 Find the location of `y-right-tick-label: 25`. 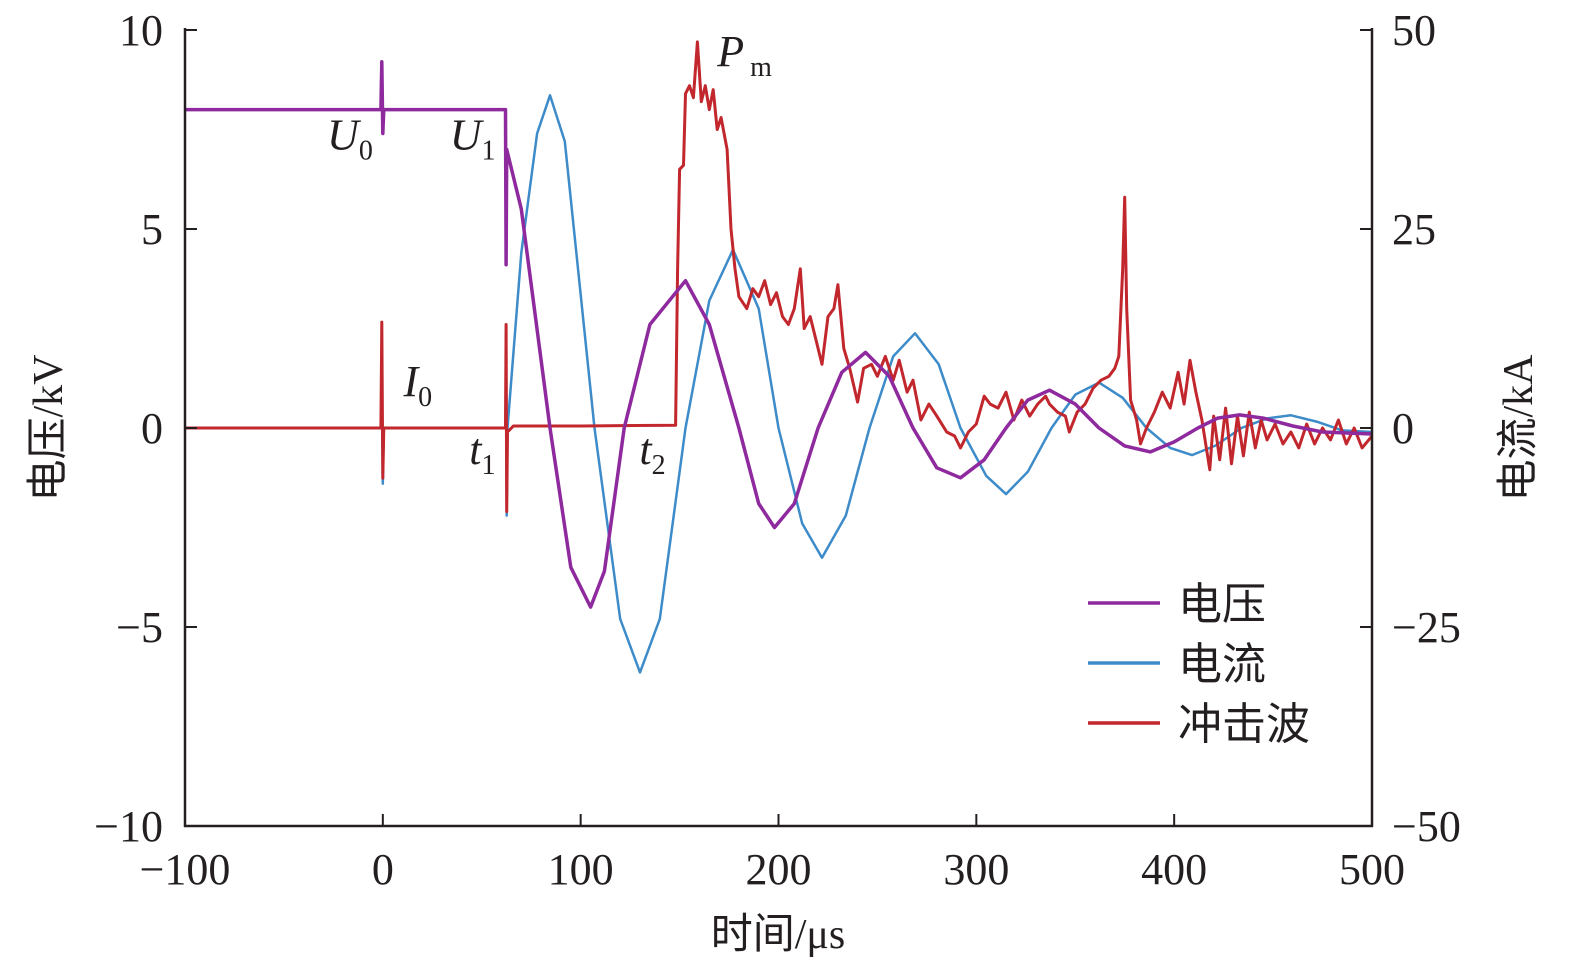

y-right-tick-label: 25 is located at coordinates (1414, 229).